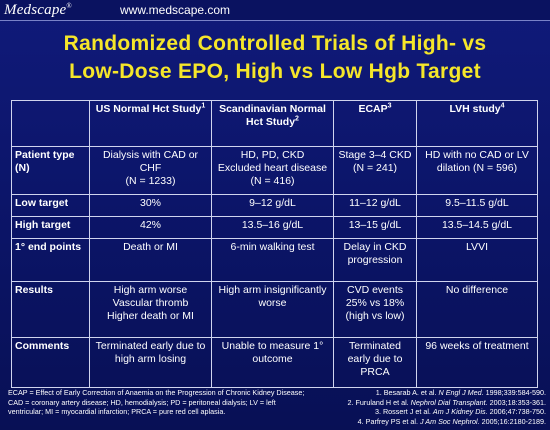 The height and width of the screenshot is (430, 550). I want to click on brand-mark: ®, so click(69, 6).